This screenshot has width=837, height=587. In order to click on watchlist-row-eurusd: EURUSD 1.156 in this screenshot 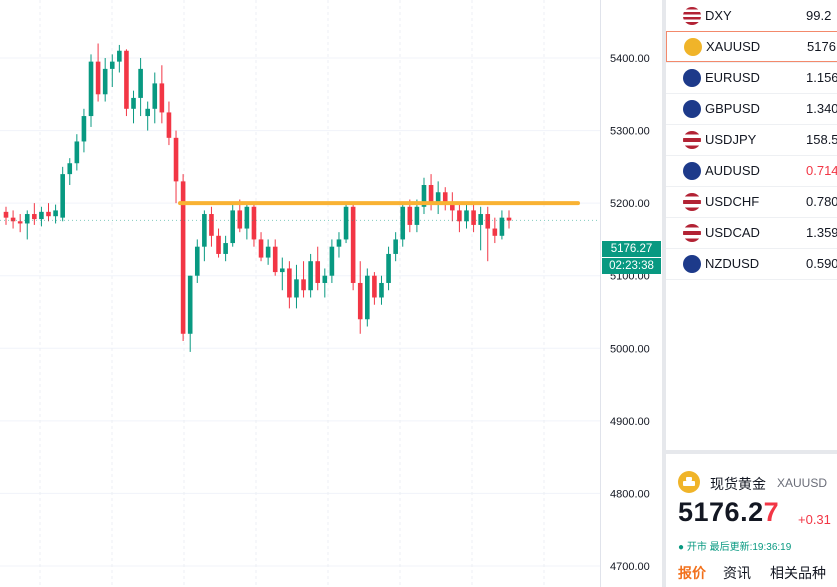, I will do `click(751, 77)`.